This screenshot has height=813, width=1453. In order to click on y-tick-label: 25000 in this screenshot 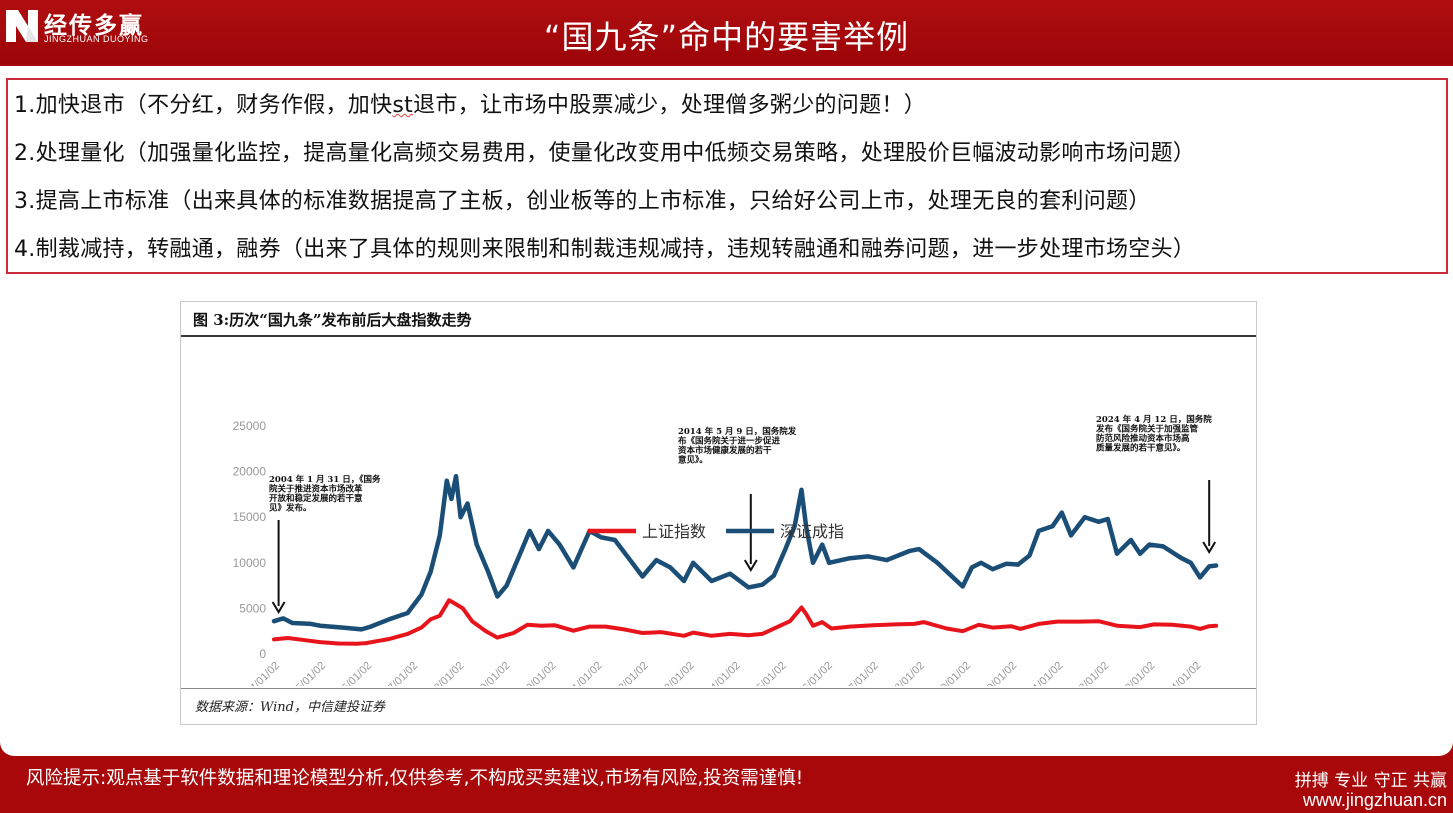, I will do `click(250, 426)`.